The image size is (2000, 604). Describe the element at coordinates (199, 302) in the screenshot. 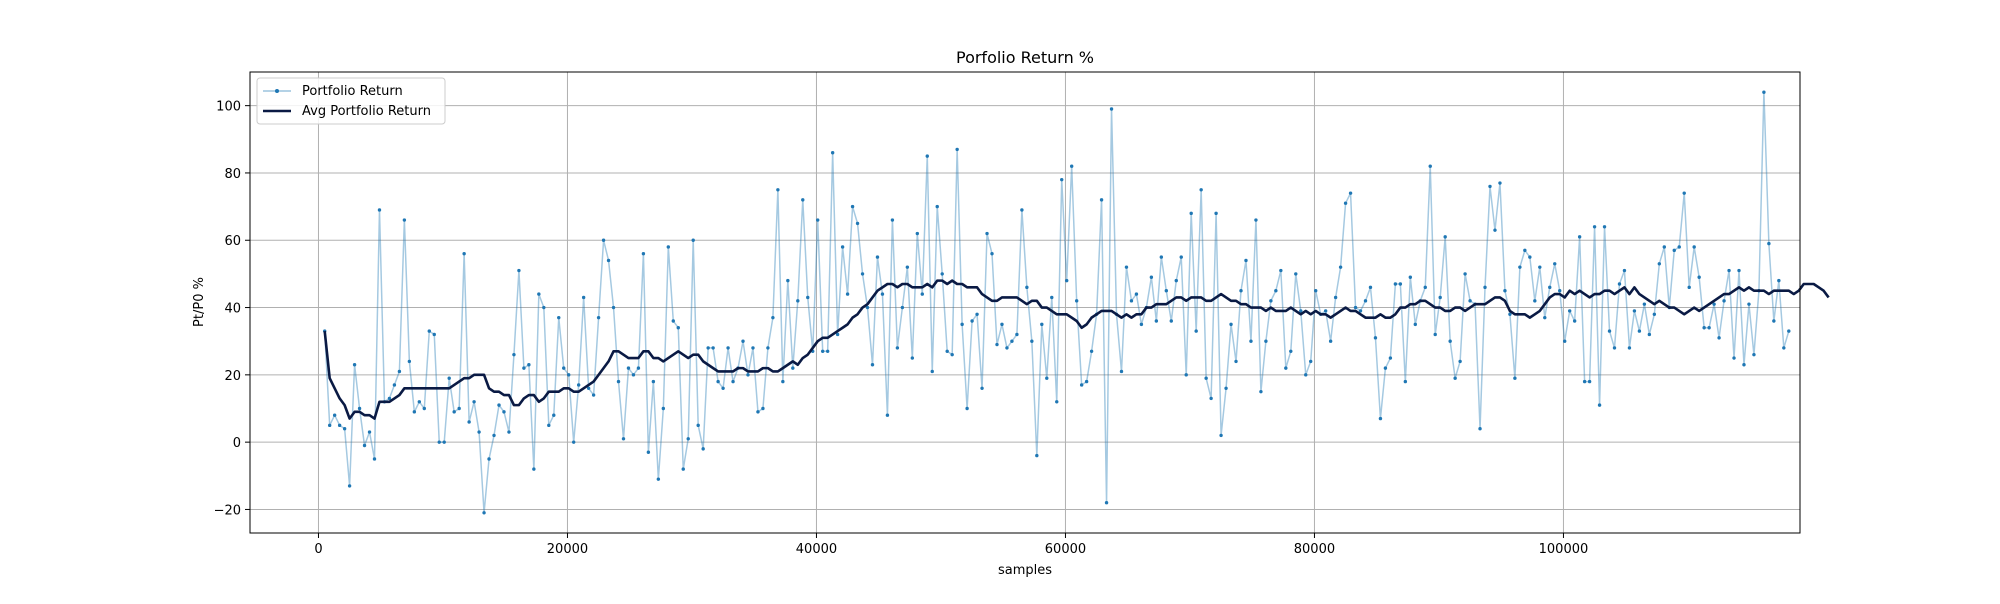

I see `y-axis-label: Pt/P0 %` at that location.